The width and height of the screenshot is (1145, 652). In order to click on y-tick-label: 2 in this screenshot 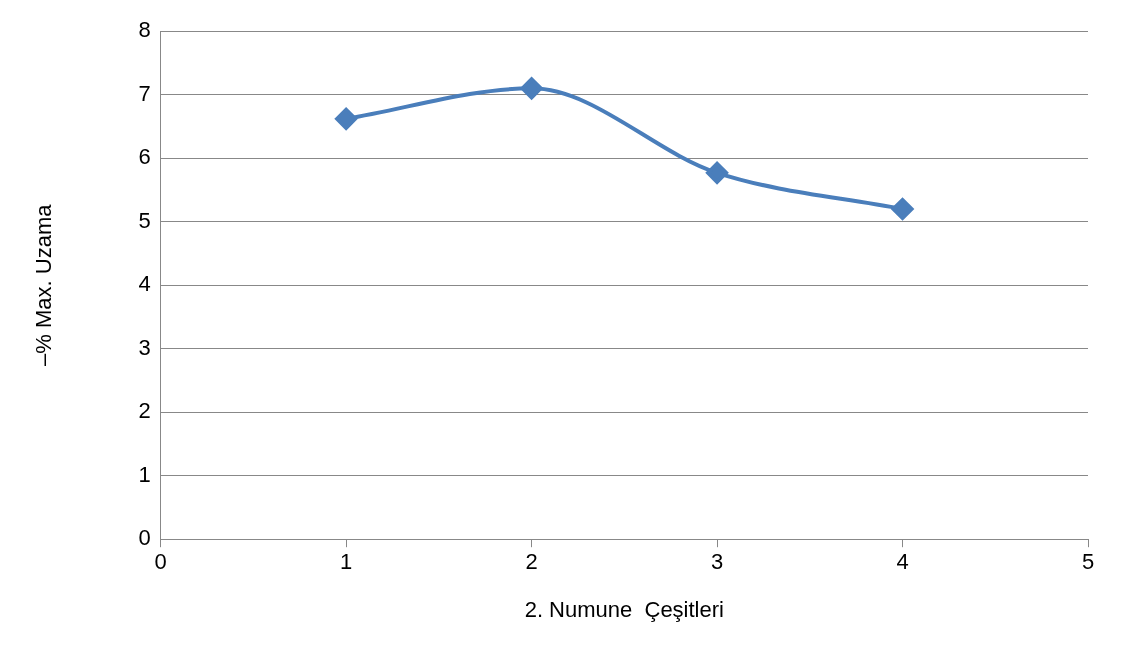, I will do `click(144, 411)`.